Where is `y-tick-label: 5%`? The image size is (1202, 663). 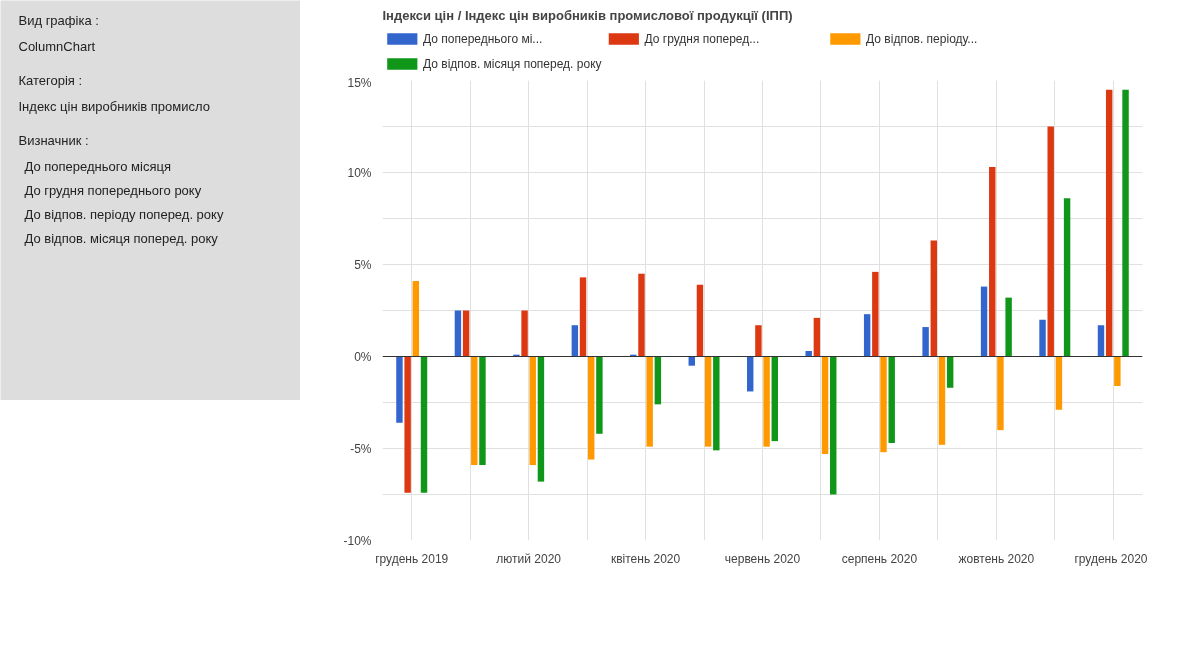 y-tick-label: 5% is located at coordinates (363, 264).